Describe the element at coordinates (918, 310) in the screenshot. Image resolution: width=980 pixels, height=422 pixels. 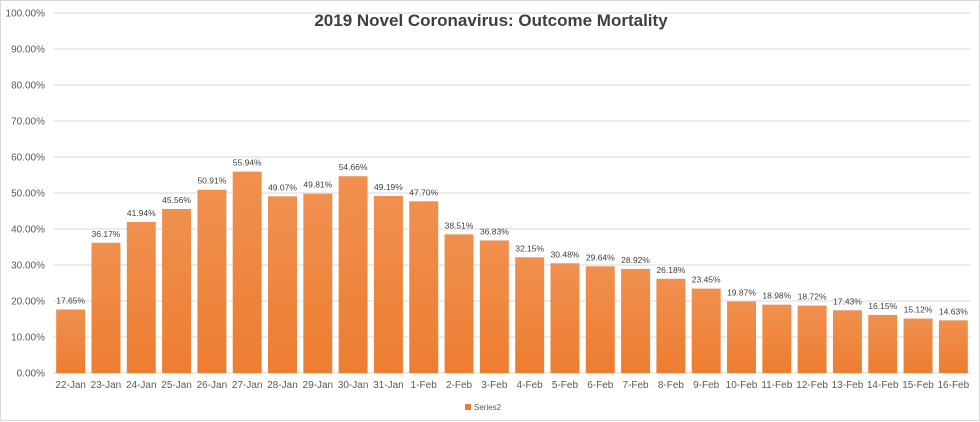
I see `data-label: 15.12%` at that location.